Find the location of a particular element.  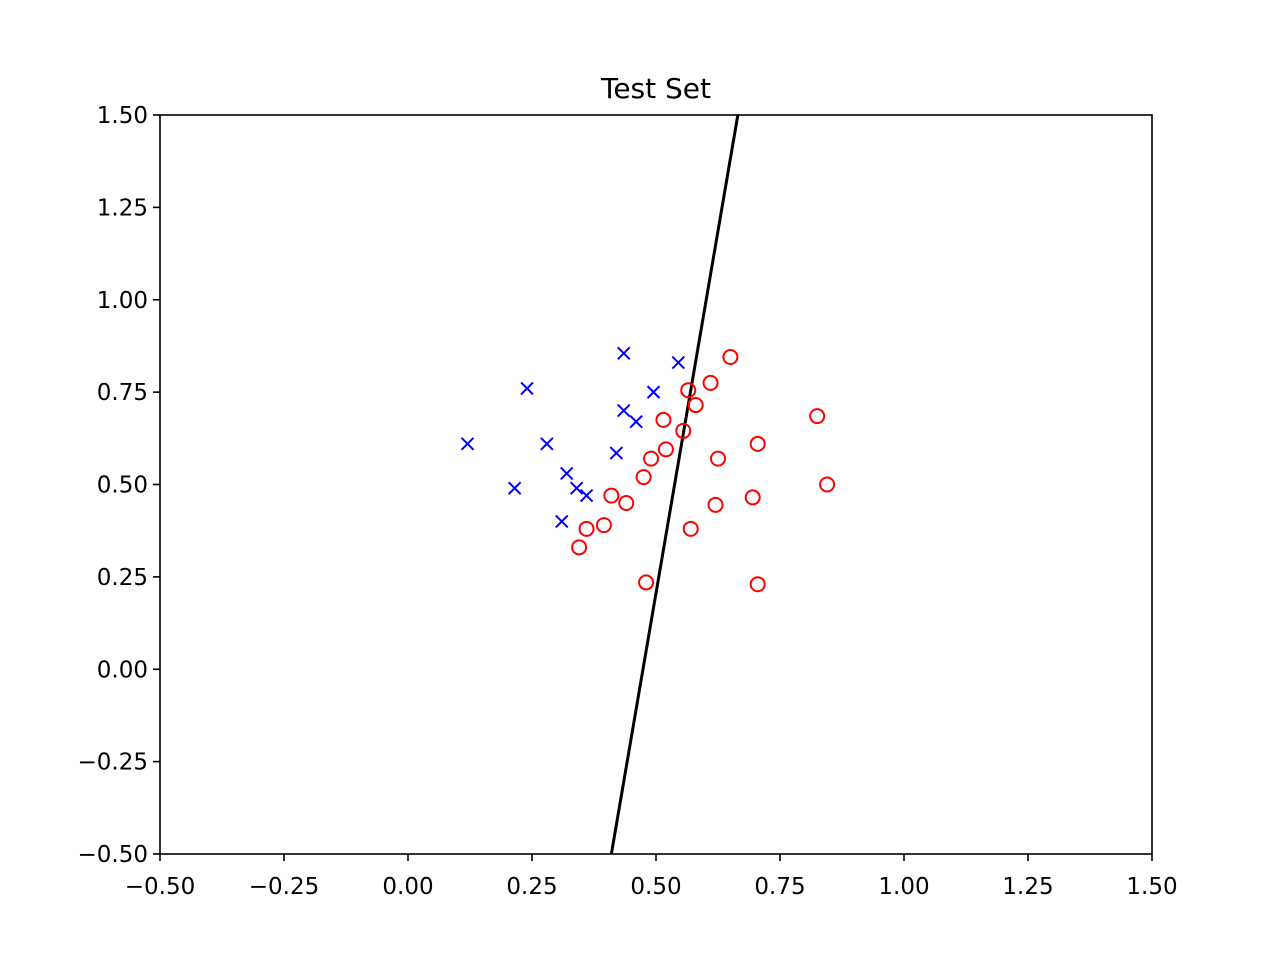

y-tick-label: 1.50 is located at coordinates (122, 116).